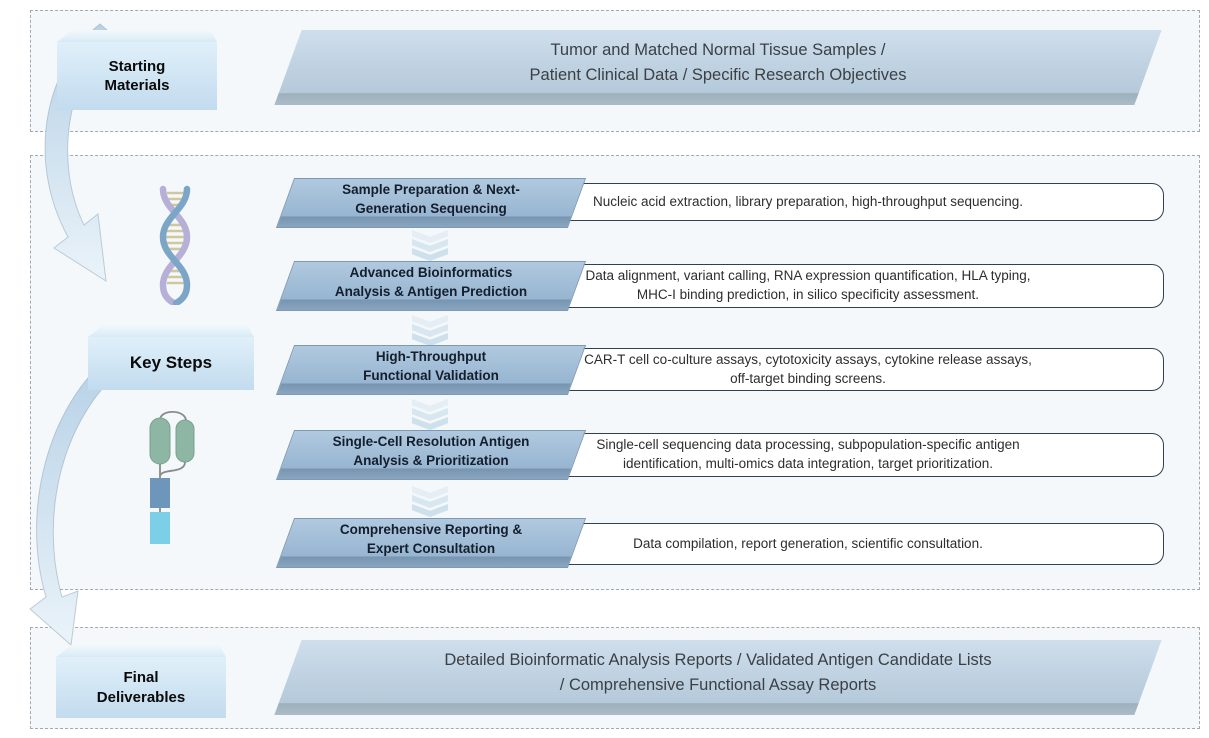  What do you see at coordinates (431, 366) in the screenshot?
I see `step-title: High-Throughput Functional Validation` at bounding box center [431, 366].